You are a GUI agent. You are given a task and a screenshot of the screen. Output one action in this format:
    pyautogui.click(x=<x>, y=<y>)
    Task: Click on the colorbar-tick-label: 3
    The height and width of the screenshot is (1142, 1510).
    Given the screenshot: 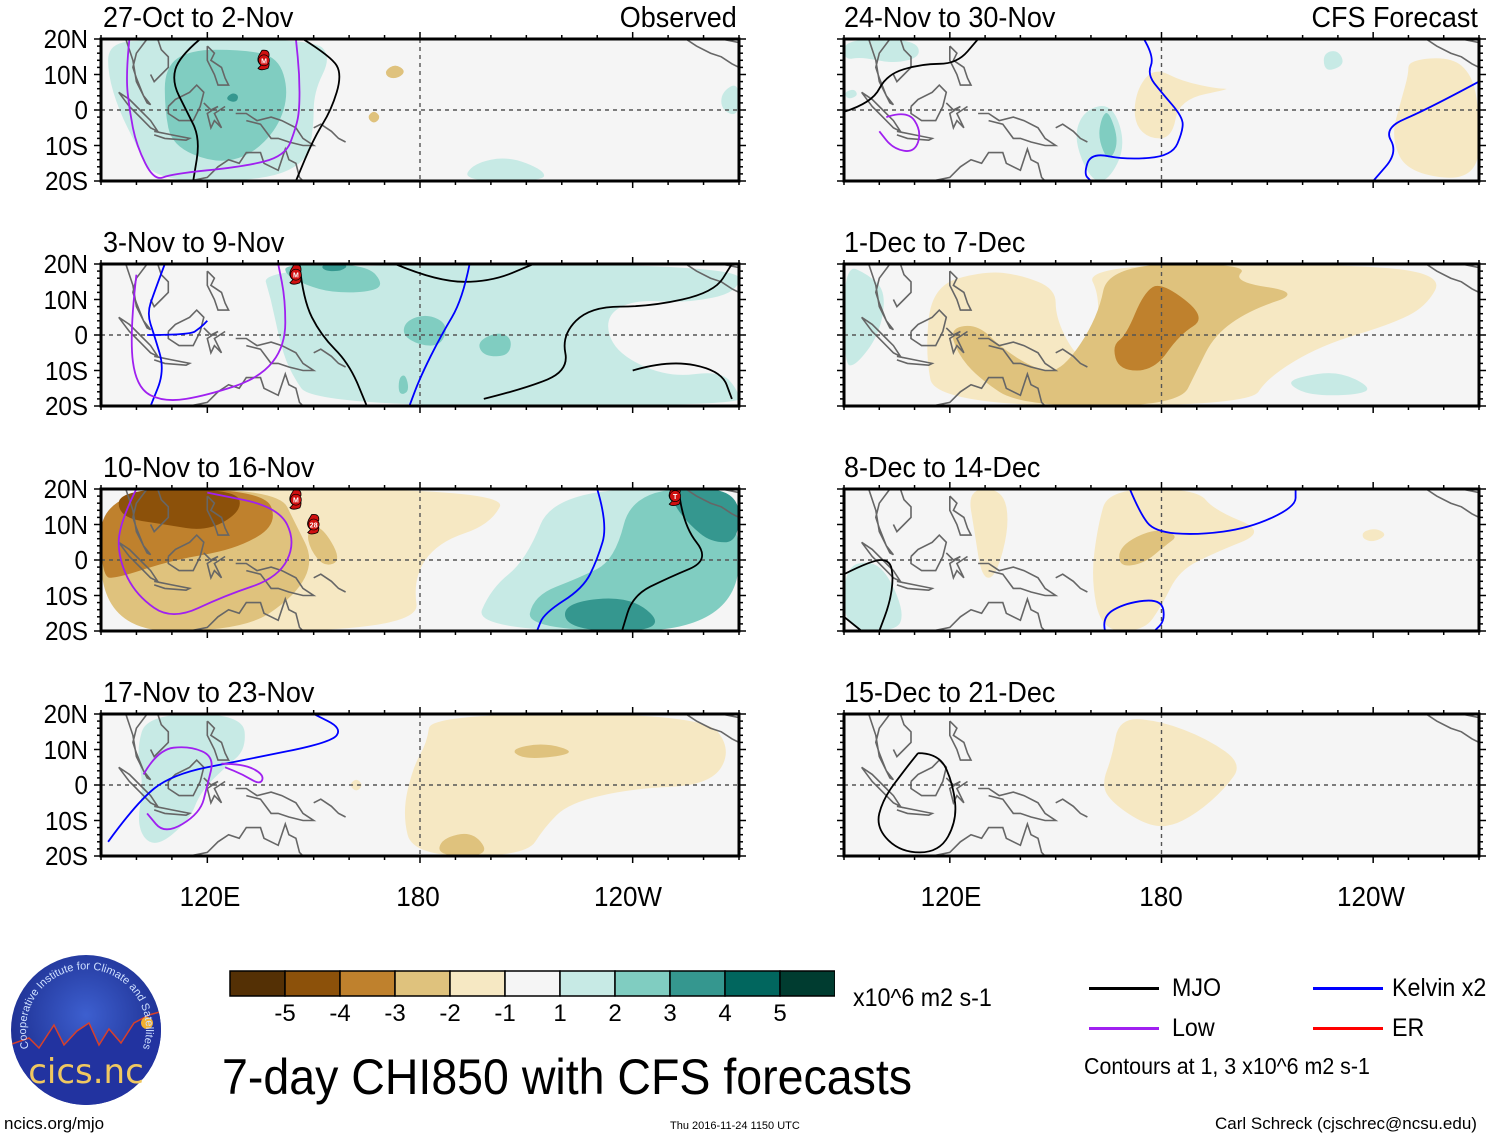 What is the action you would take?
    pyautogui.click(x=670, y=1013)
    